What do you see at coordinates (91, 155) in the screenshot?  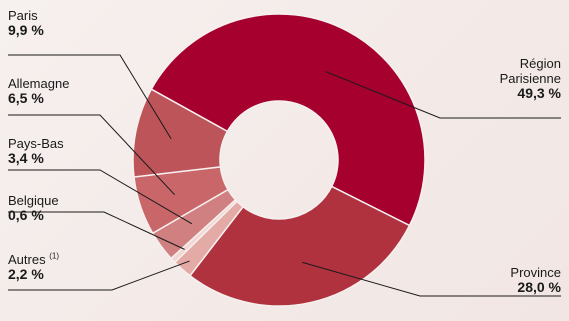 I see `leader-line-allemagne` at bounding box center [91, 155].